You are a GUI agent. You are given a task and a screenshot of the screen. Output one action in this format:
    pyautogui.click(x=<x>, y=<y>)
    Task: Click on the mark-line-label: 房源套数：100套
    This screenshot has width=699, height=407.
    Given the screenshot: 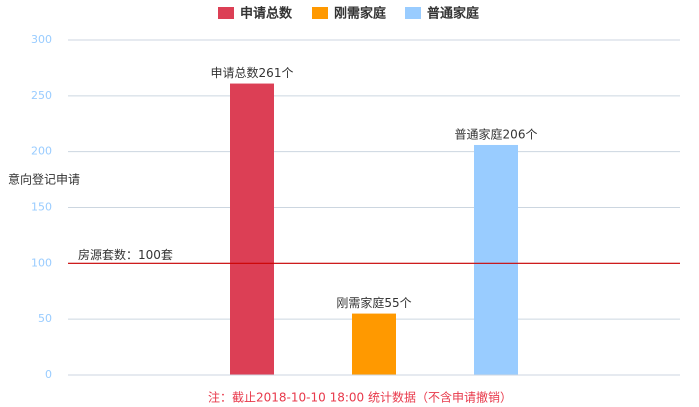 What is the action you would take?
    pyautogui.click(x=125, y=254)
    